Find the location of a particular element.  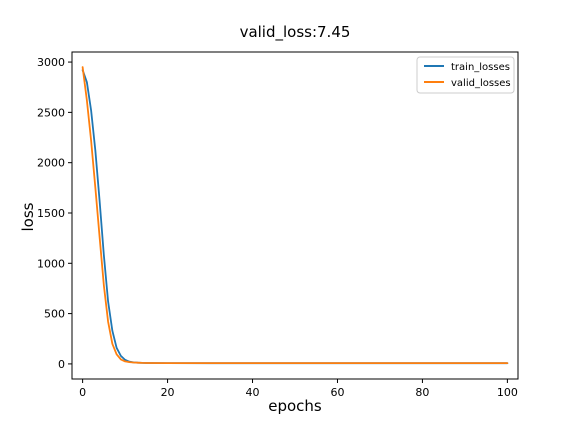

y-tick-label-1500: 1500 is located at coordinates (51, 213).